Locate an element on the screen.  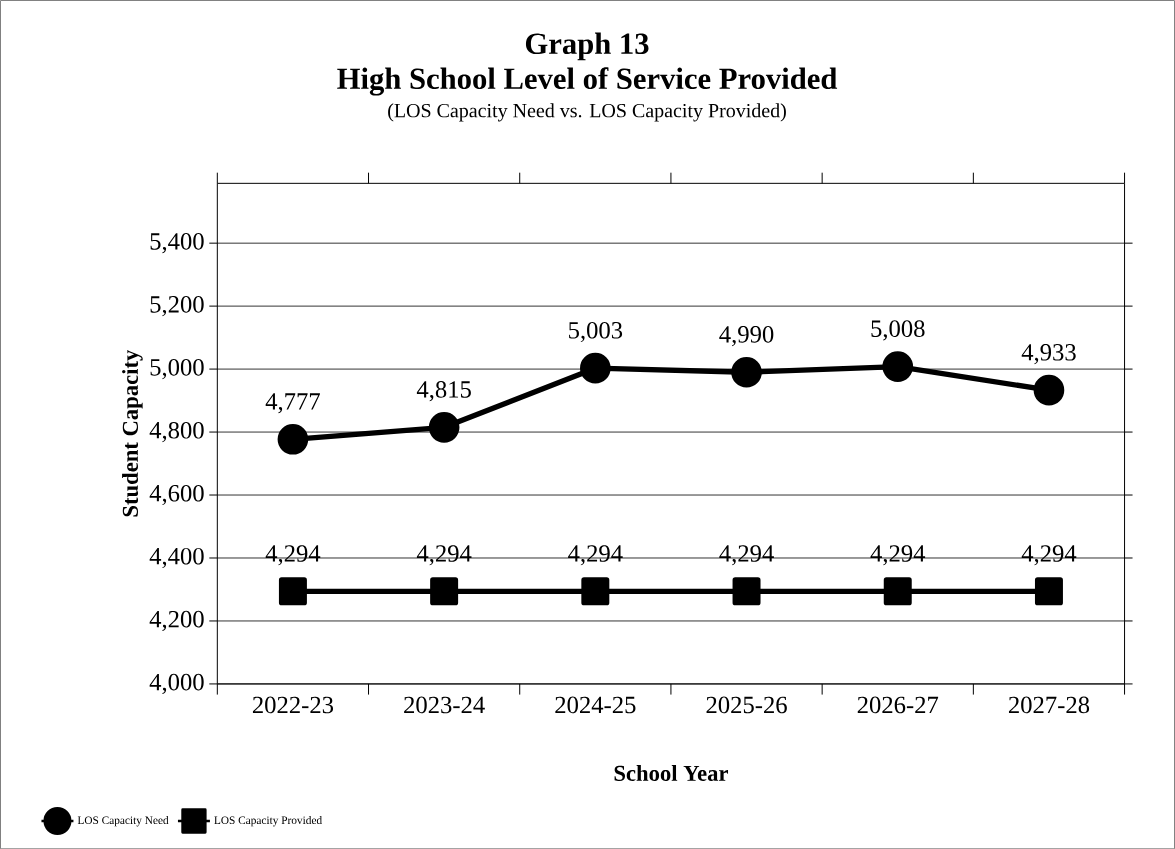
chart-subtitle: High School Level of Service Provided is located at coordinates (587, 81).